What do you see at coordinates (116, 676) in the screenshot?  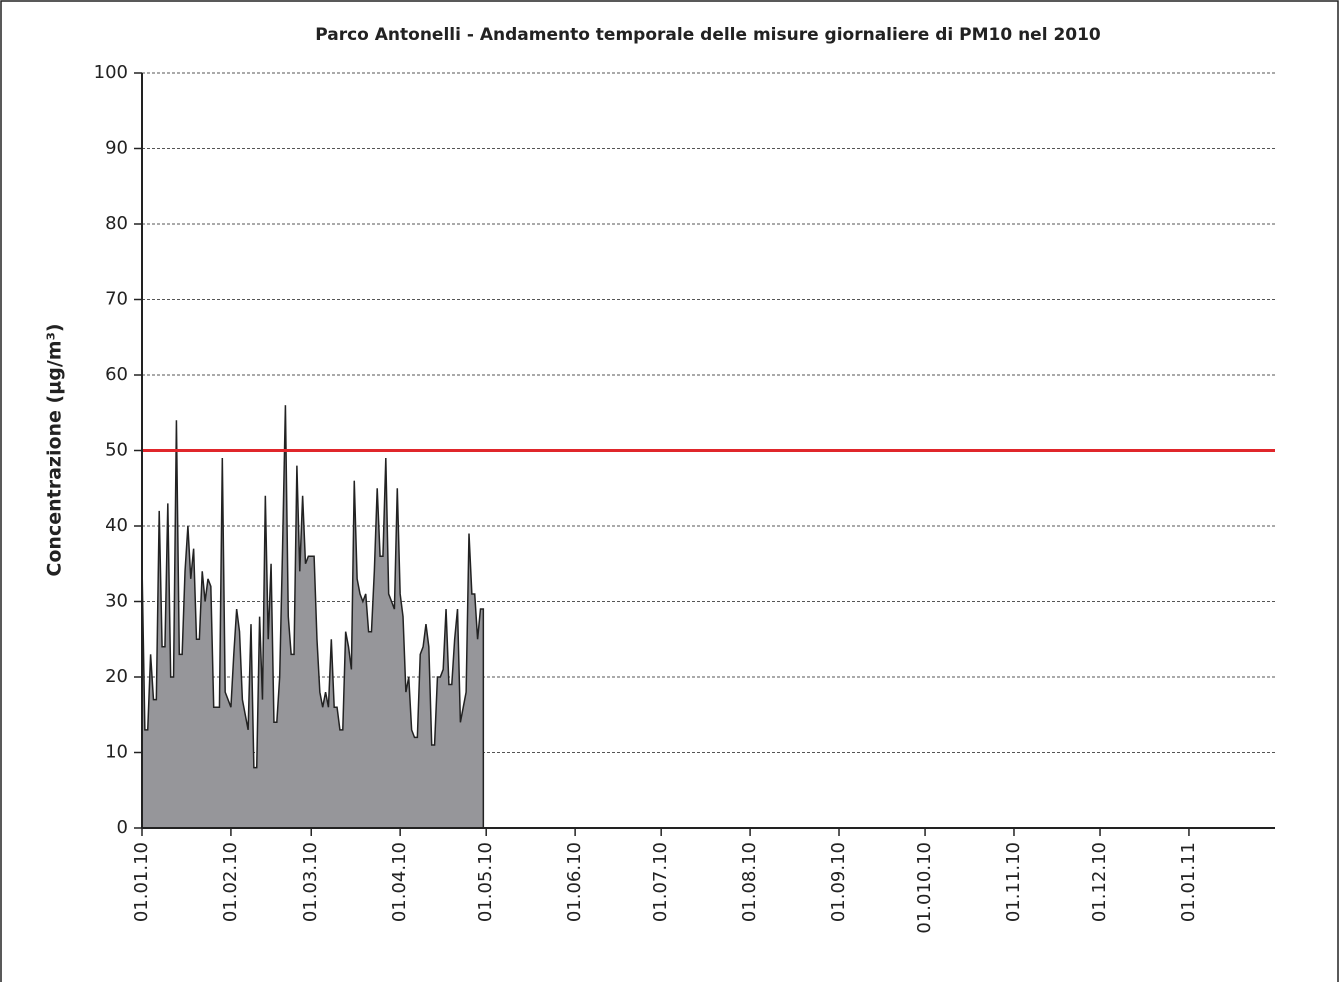 I see `y-tick-label: 20` at bounding box center [116, 676].